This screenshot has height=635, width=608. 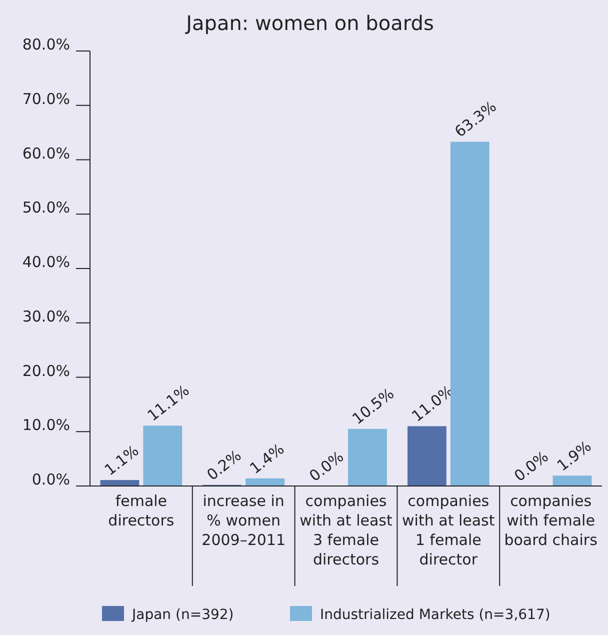 I want to click on y-tick-label: 80.0%, so click(x=46, y=45).